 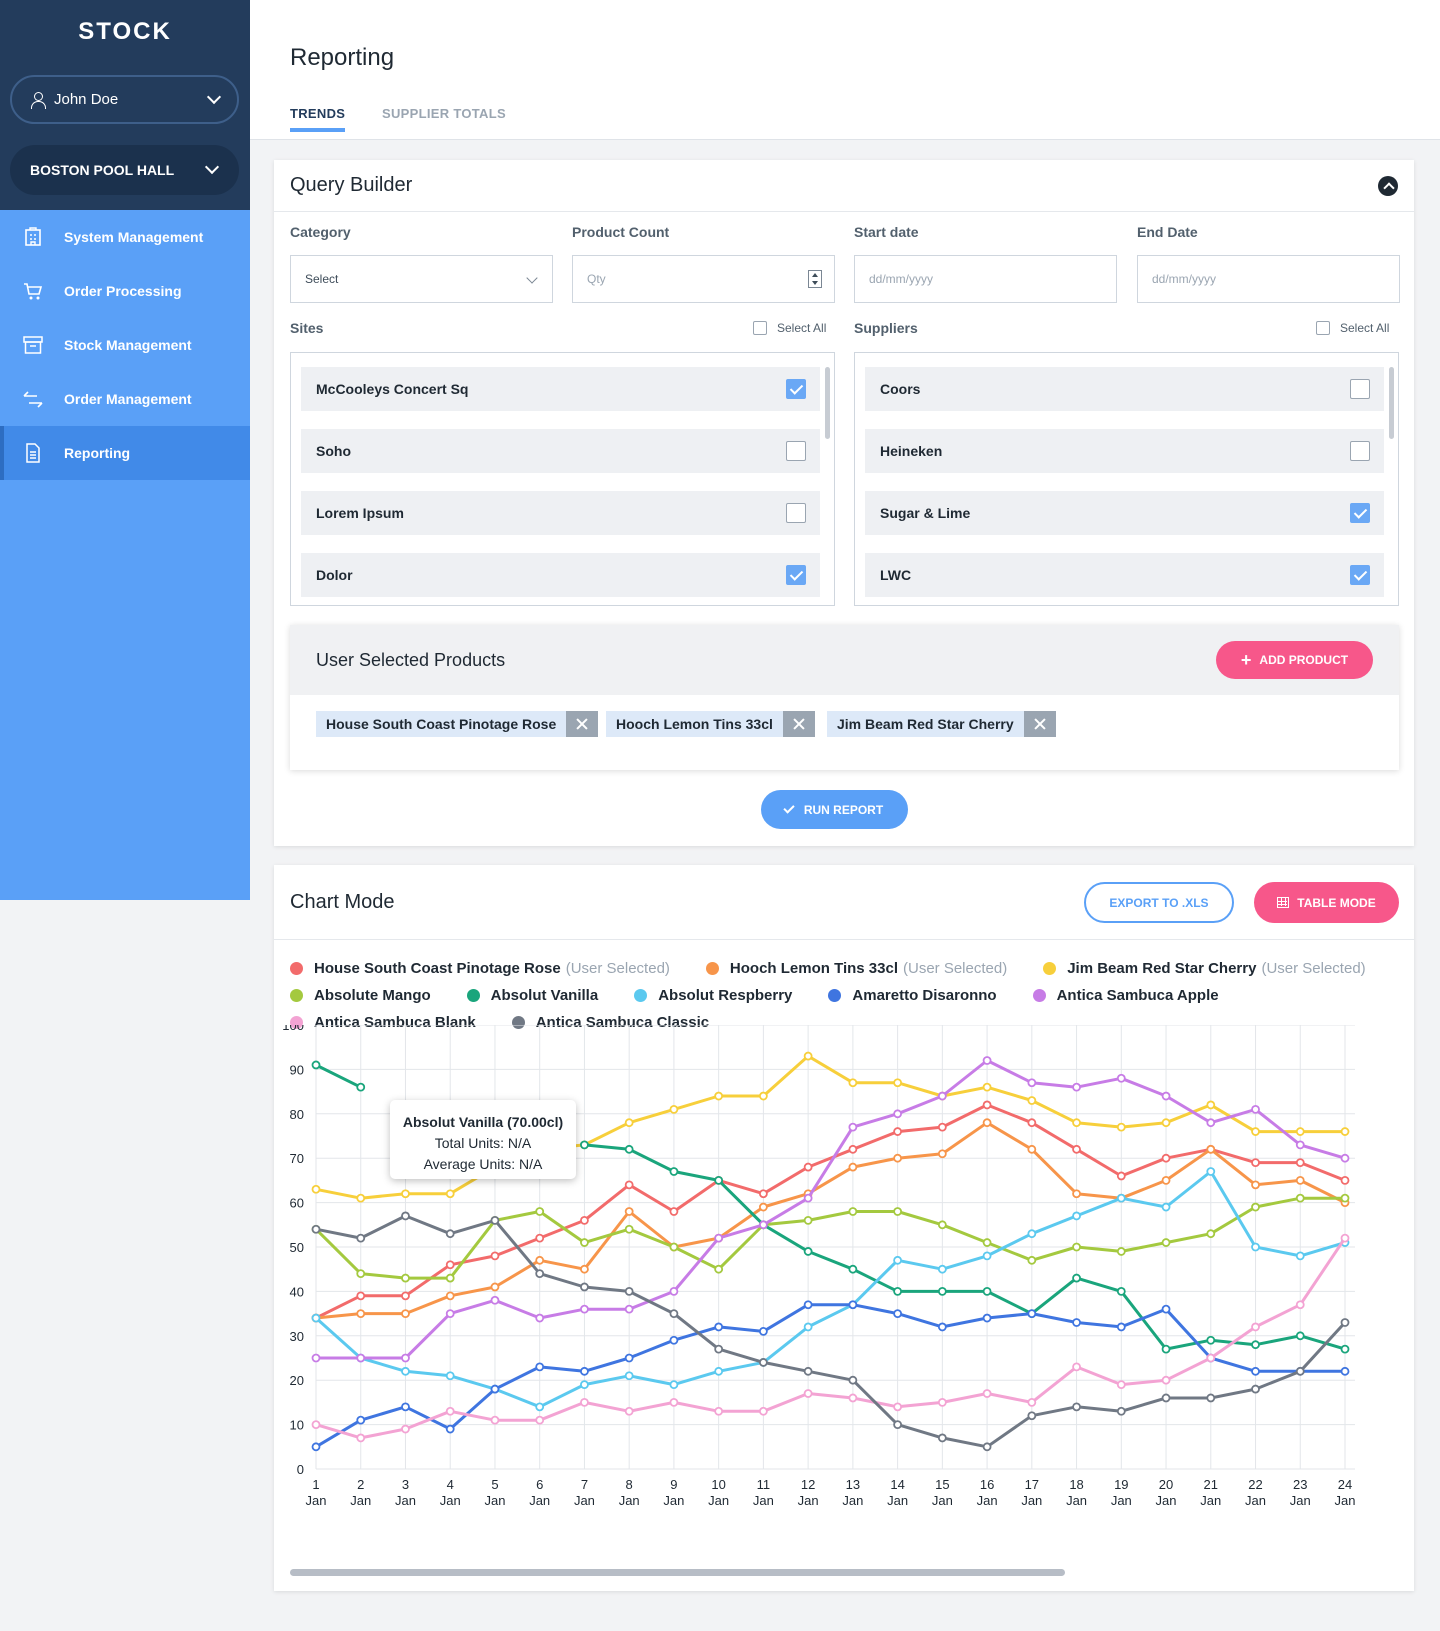 What do you see at coordinates (808, 1484) in the screenshot?
I see `x-tick-label: 12` at bounding box center [808, 1484].